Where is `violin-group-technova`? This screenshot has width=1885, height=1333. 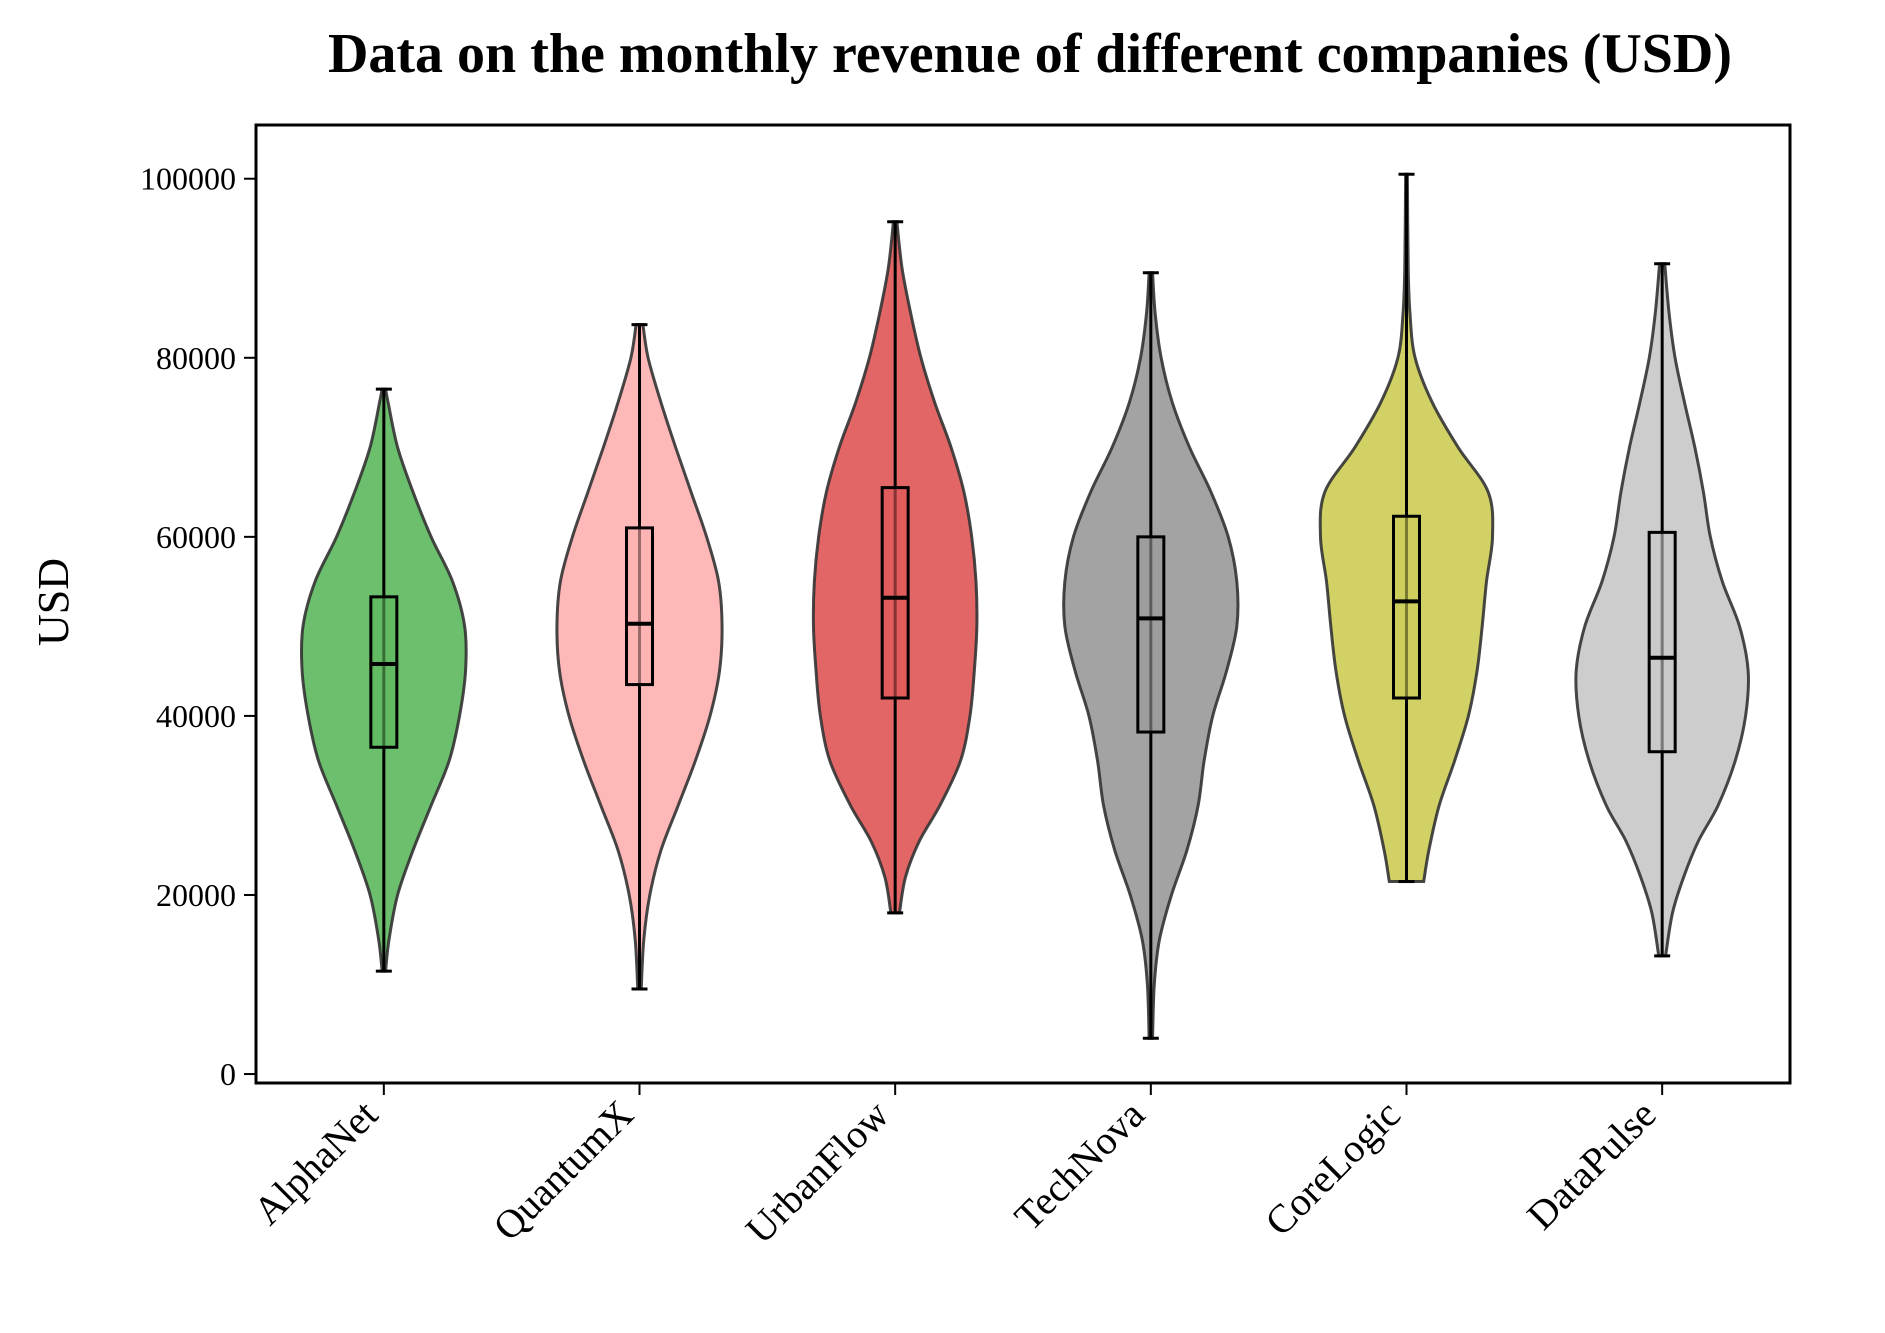 violin-group-technova is located at coordinates (1151, 655).